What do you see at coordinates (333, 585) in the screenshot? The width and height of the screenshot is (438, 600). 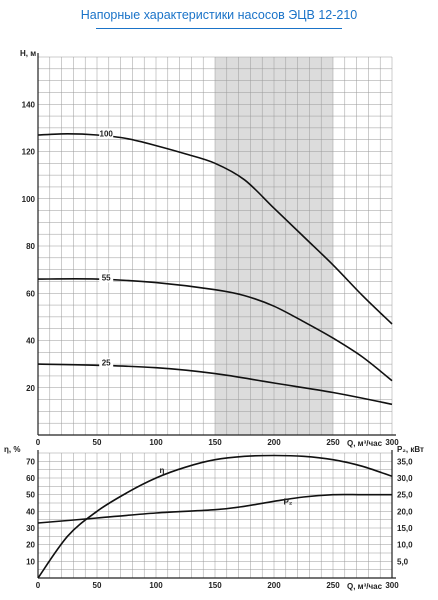 I see `x-tick-label-bottom: 250` at bounding box center [333, 585].